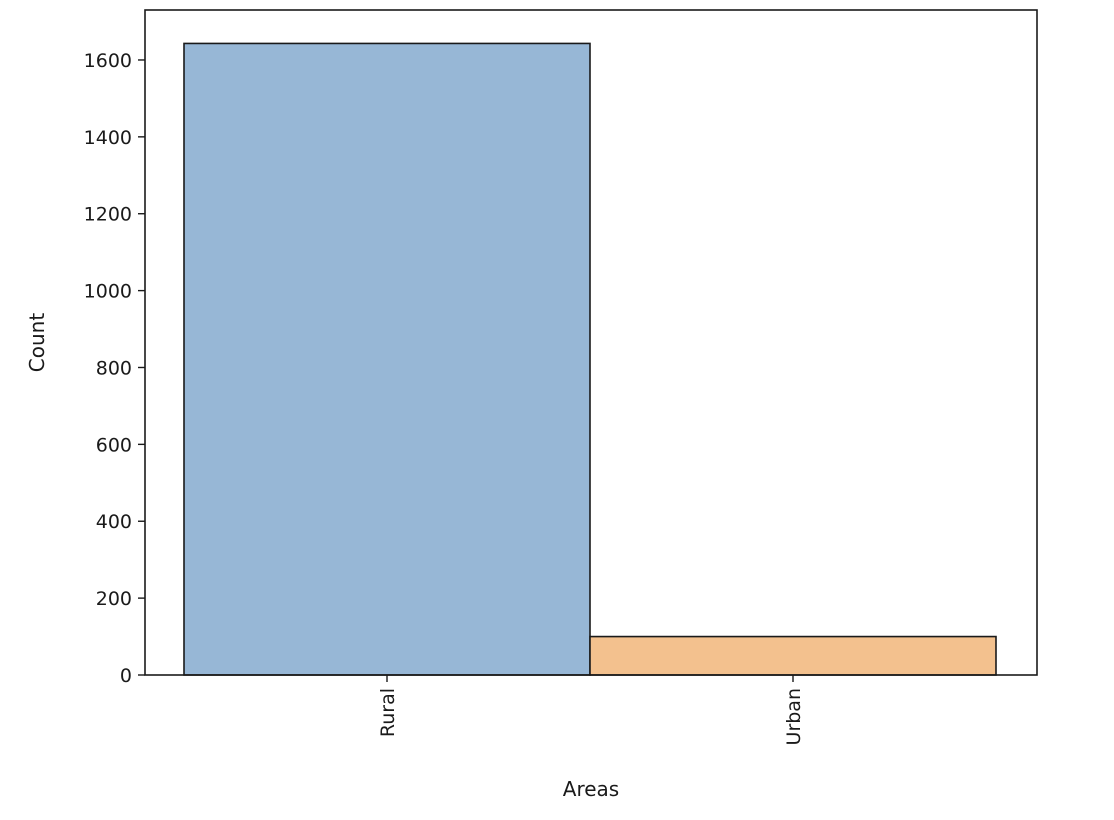 Image resolution: width=1114 pixels, height=820 pixels. I want to click on y-tick-label: 800, so click(114, 368).